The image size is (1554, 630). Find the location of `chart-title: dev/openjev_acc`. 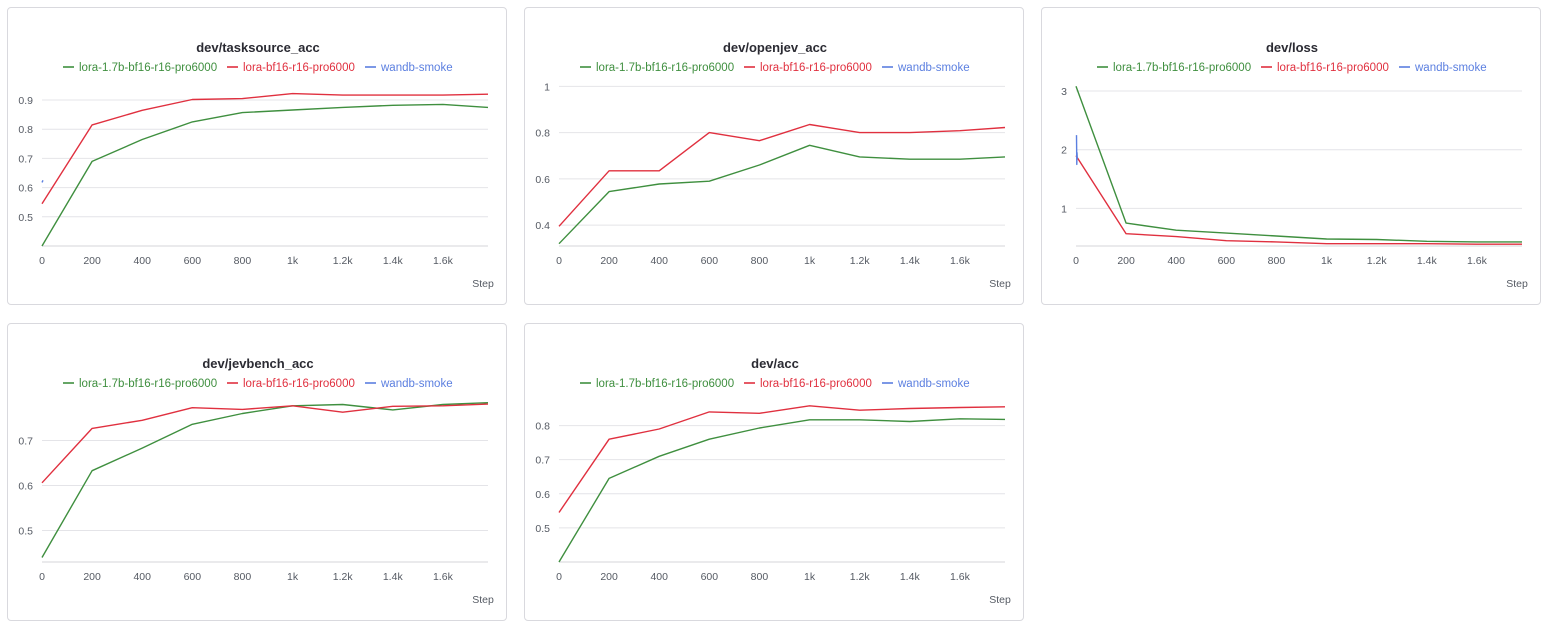

chart-title: dev/openjev_acc is located at coordinates (775, 47).